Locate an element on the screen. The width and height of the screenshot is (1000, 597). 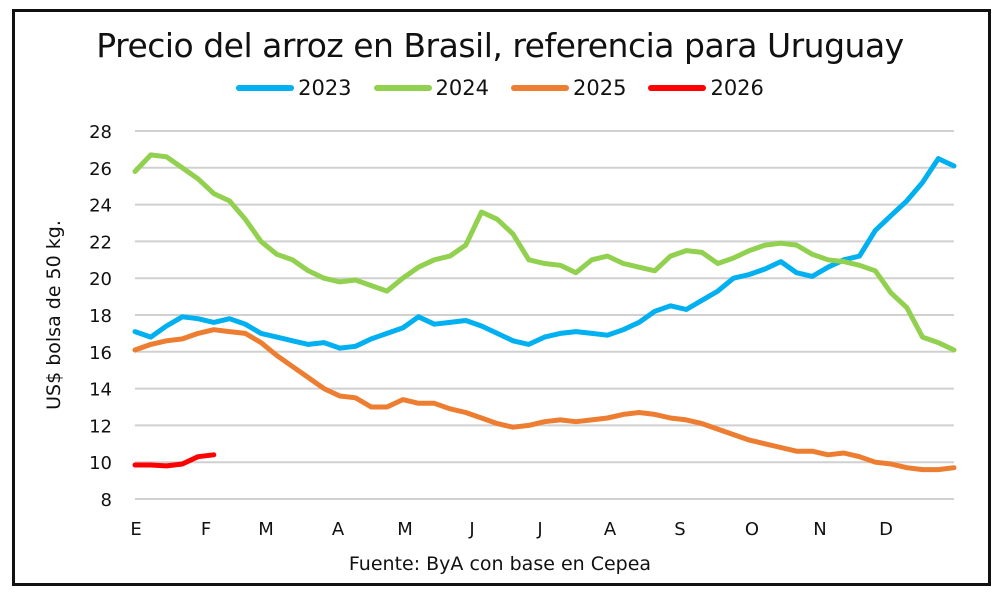
y-tick-18: 18 is located at coordinates (100, 316).